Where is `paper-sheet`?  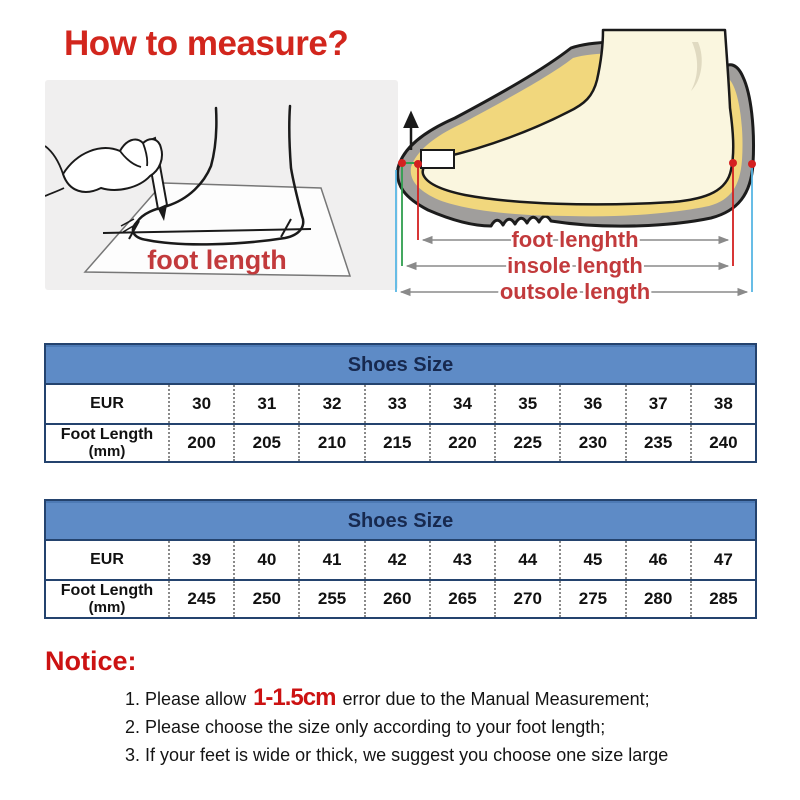 paper-sheet is located at coordinates (217, 229).